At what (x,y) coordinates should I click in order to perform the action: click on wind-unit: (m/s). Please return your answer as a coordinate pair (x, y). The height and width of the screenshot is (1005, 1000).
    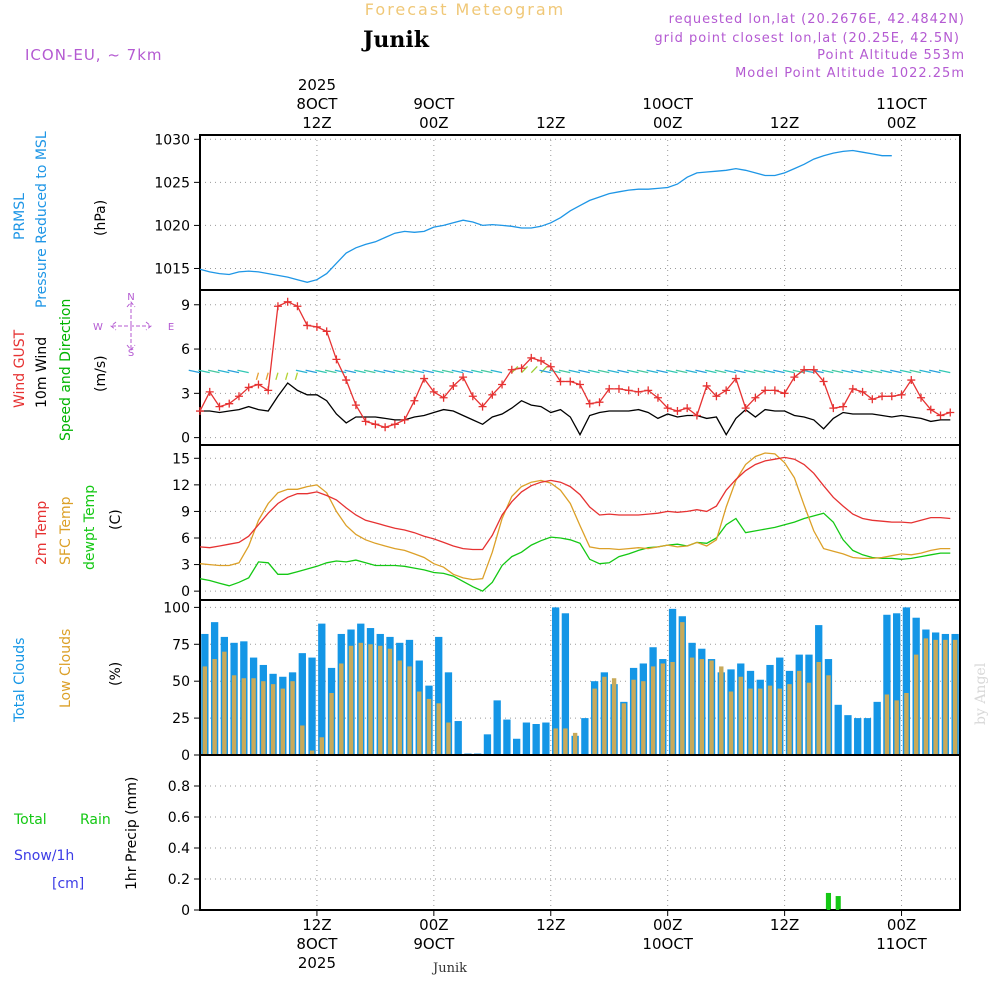
    Looking at the image, I should click on (101, 373).